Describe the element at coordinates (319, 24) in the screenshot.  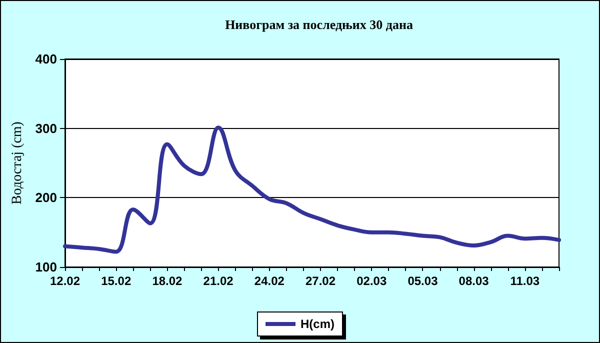
I see `chart-title: Нивограм за последњих 30 дана` at that location.